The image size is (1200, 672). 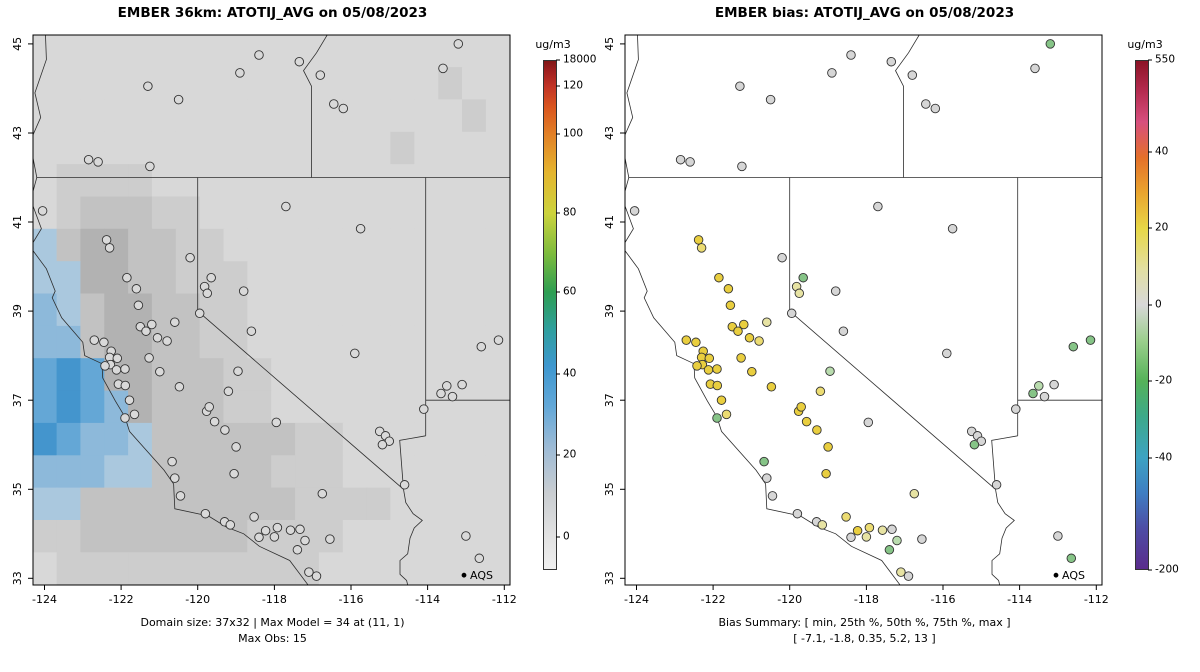 What do you see at coordinates (570, 212) in the screenshot?
I see `colorbar-tick-label: 80` at bounding box center [570, 212].